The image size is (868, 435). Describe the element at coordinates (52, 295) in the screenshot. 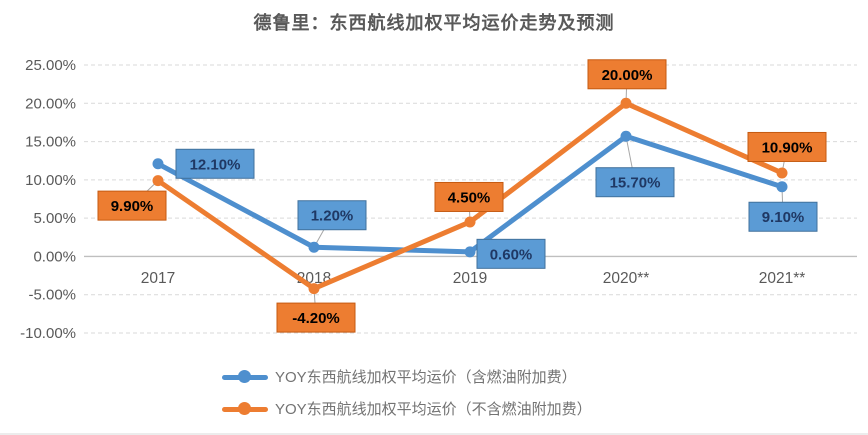

I see `y-axis-tick-label: -5.00%` at that location.